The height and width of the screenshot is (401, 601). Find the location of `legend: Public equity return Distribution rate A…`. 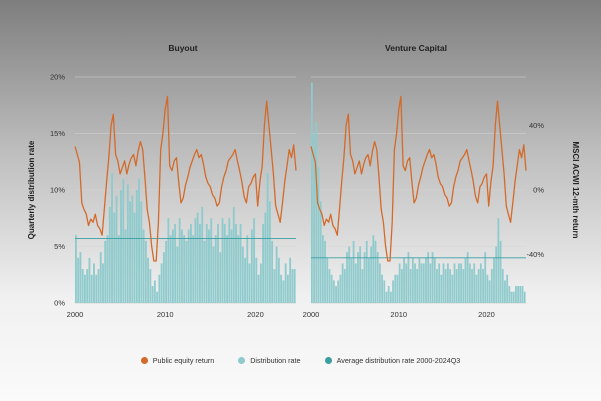

legend: Public equity return Distribution rate A… is located at coordinates (300, 360).